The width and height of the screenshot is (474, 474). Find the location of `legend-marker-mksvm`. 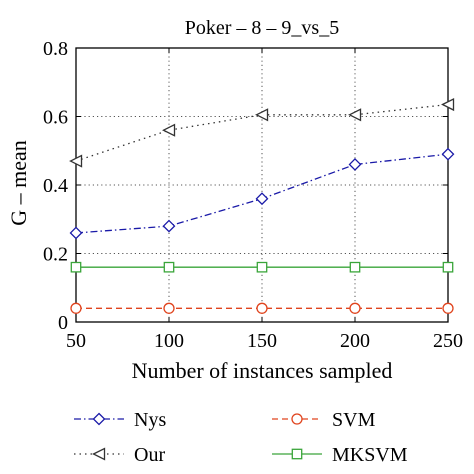

legend-marker-mksvm is located at coordinates (297, 454).